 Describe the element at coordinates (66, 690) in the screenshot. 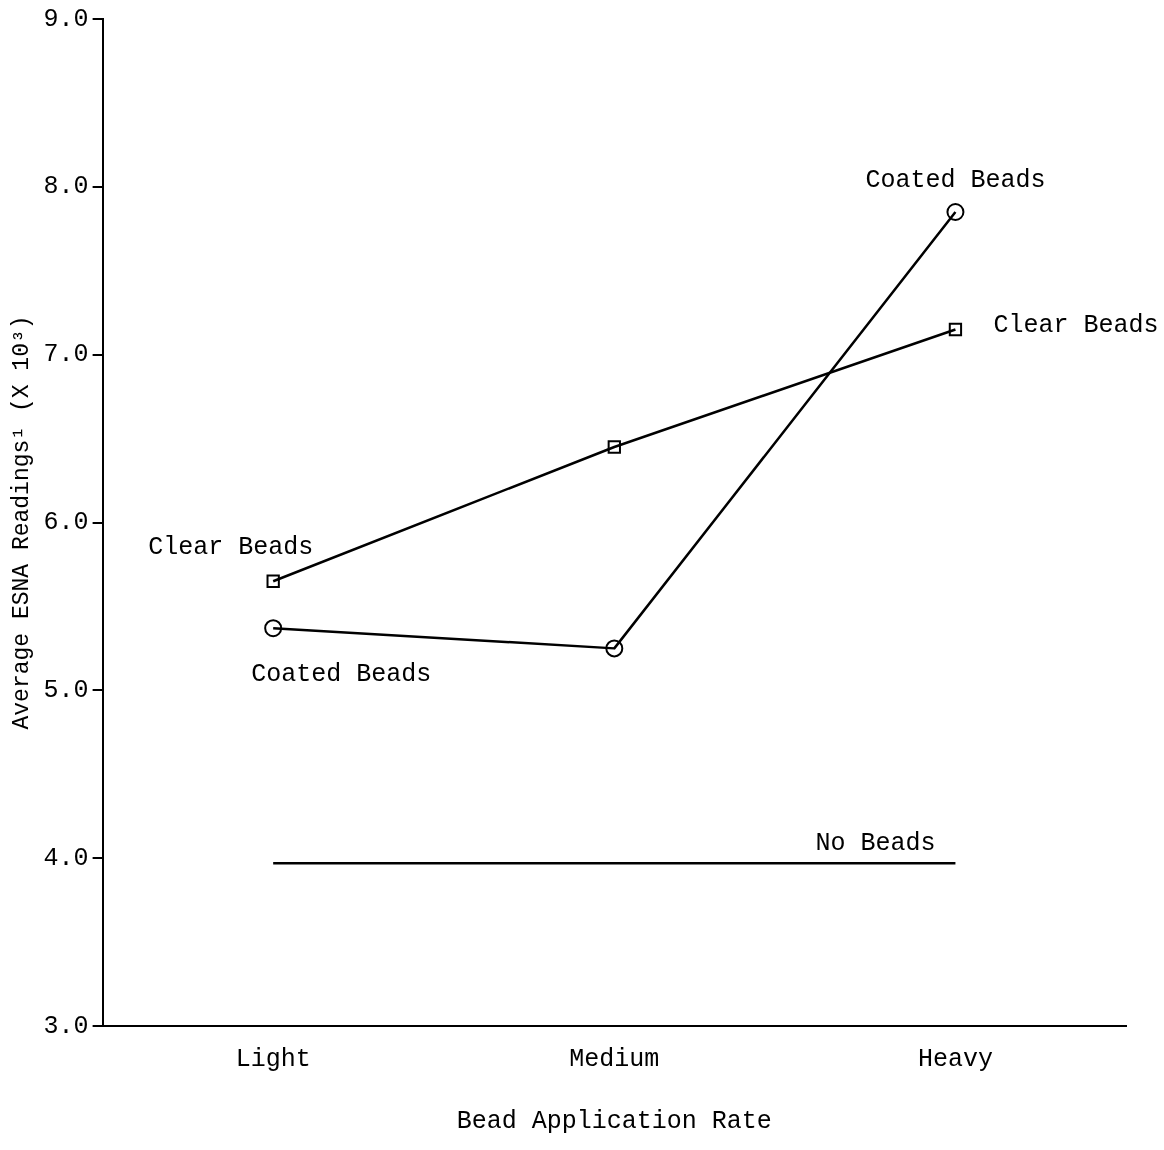

I see `y-tick-label: 5.0` at that location.